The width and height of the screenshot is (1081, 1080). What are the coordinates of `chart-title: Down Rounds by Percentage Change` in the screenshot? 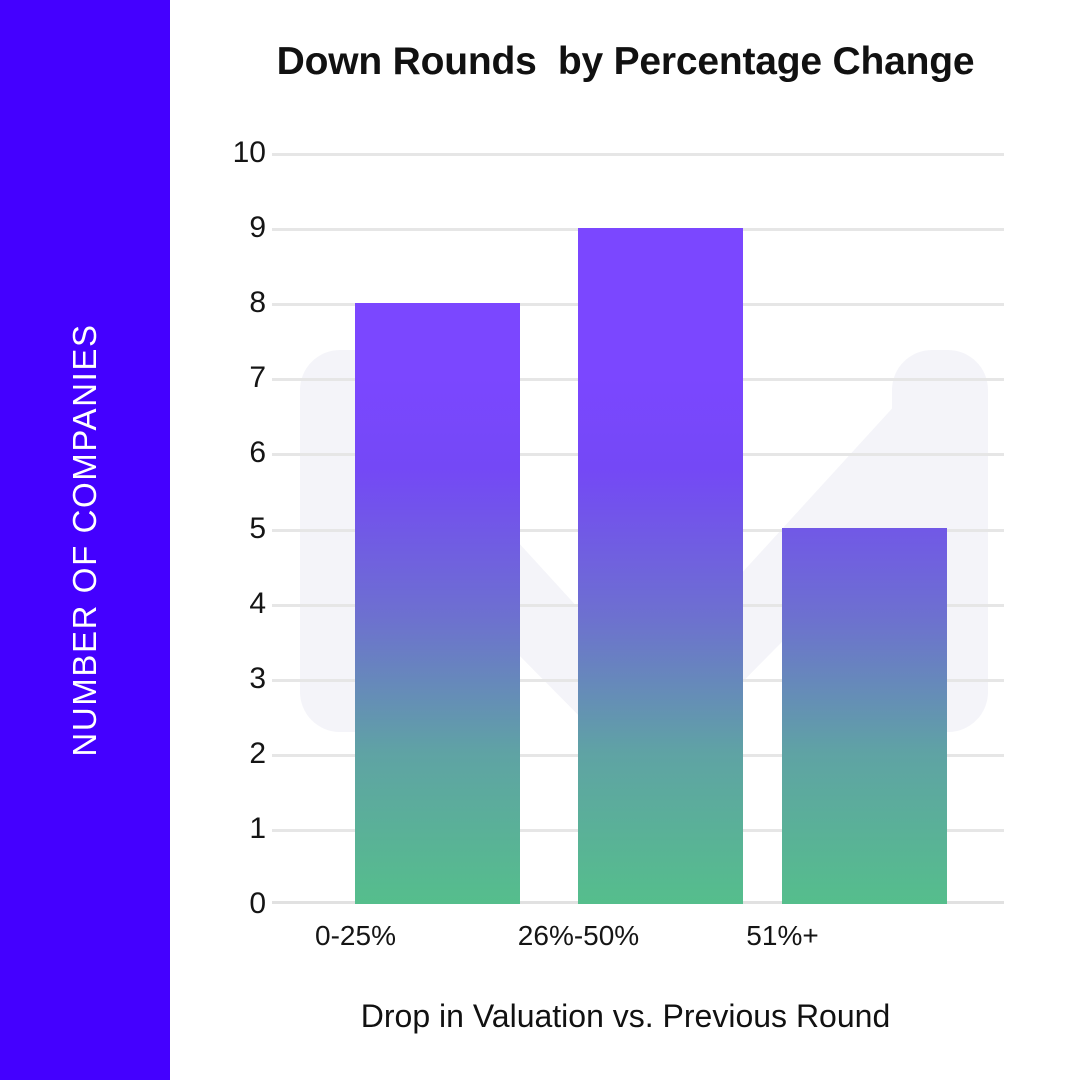 It's located at (625, 61).